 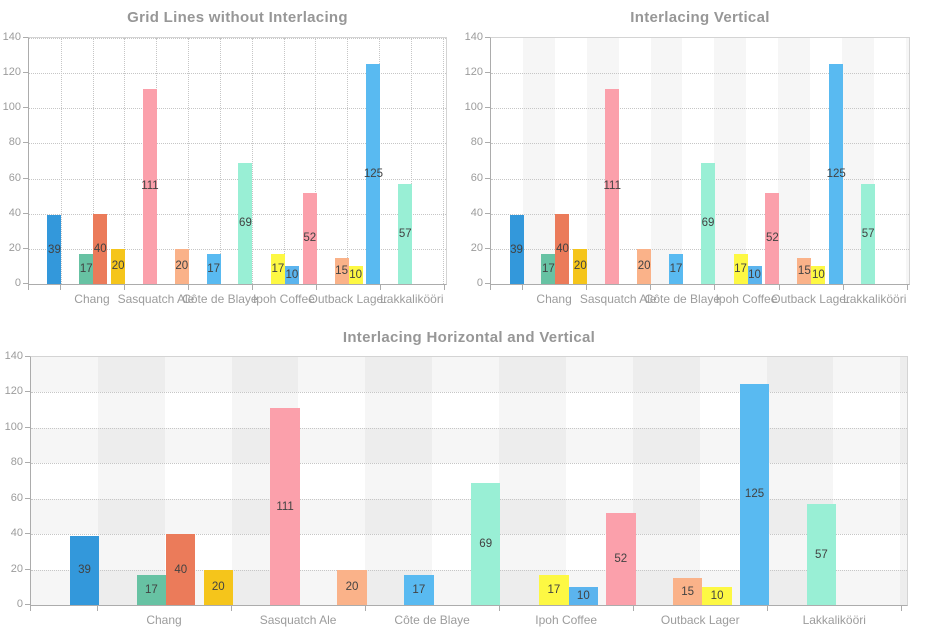 I want to click on y-axis-tick-label: 0, so click(x=19, y=604).